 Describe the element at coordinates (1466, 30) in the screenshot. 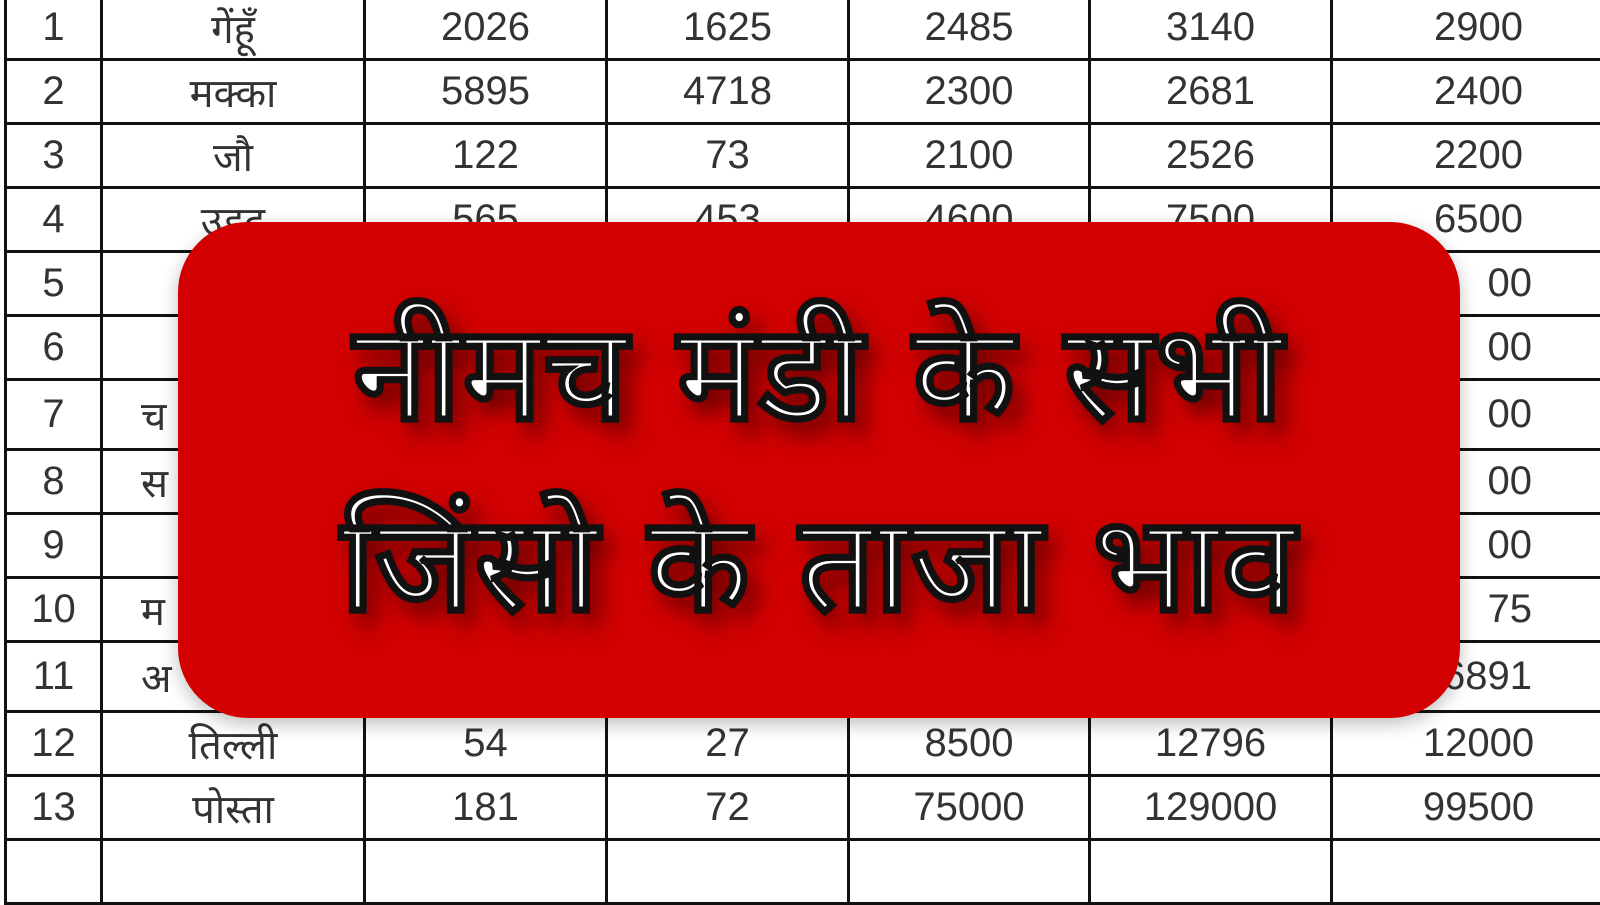

I see `cell-c5: 2900` at that location.